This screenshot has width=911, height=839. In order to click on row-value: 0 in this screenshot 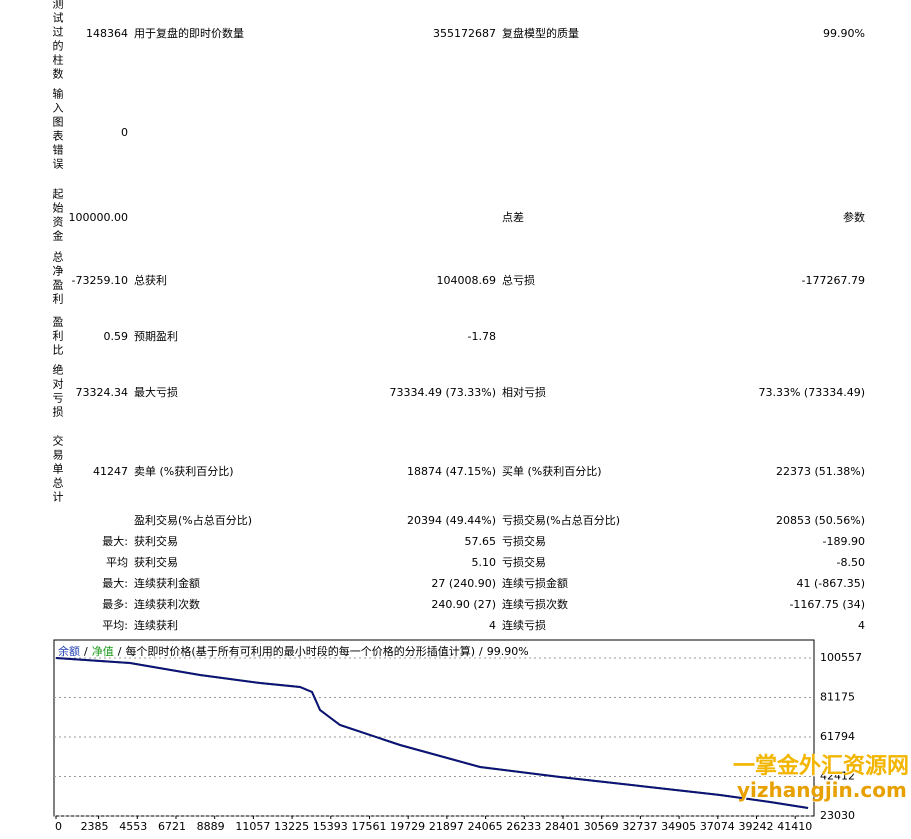, I will do `click(124, 132)`.